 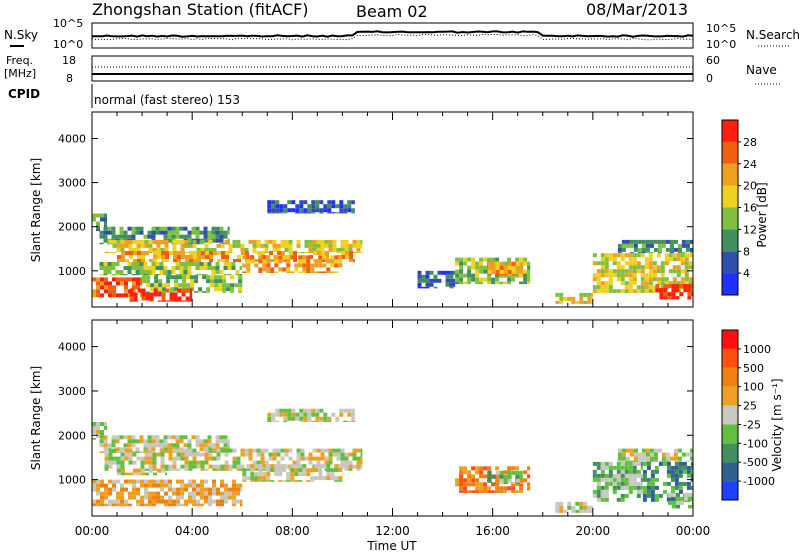 What do you see at coordinates (167, 100) in the screenshot?
I see `cpid-value: normal (fast stereo) 153` at bounding box center [167, 100].